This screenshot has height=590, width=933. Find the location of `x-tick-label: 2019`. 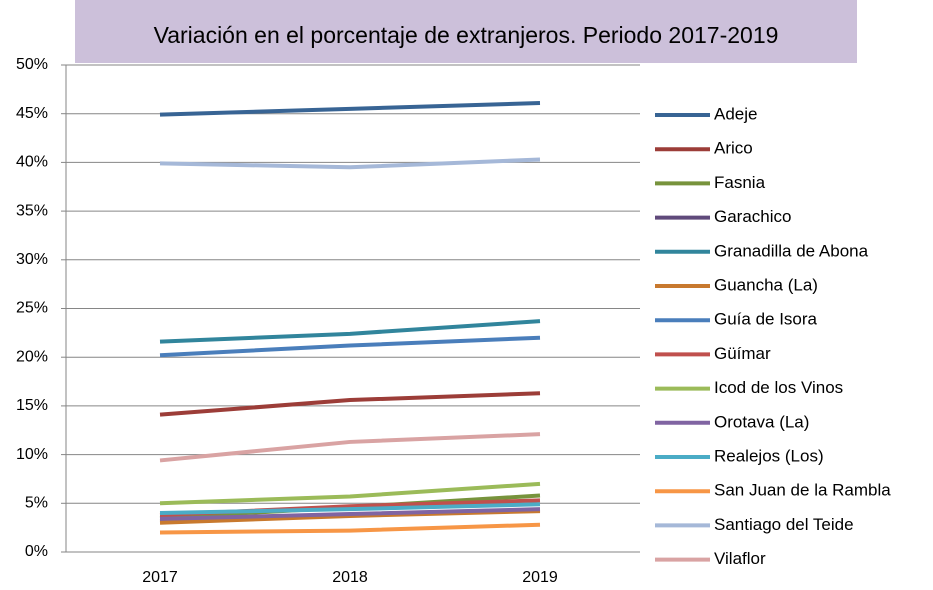

x-tick-label: 2019 is located at coordinates (540, 577).